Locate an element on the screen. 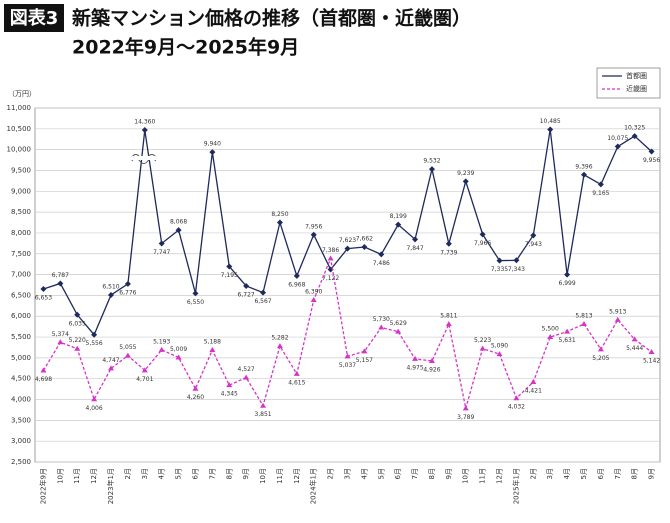 The image size is (670, 523). data-label: 5,631 is located at coordinates (567, 340).